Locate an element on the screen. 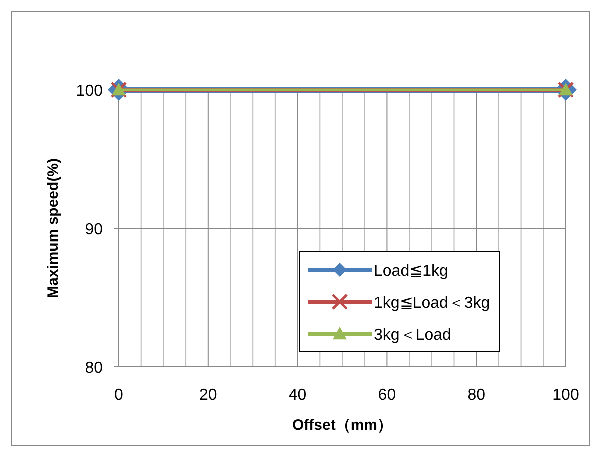  x-axis-title: Offset（mm） is located at coordinates (342, 425).